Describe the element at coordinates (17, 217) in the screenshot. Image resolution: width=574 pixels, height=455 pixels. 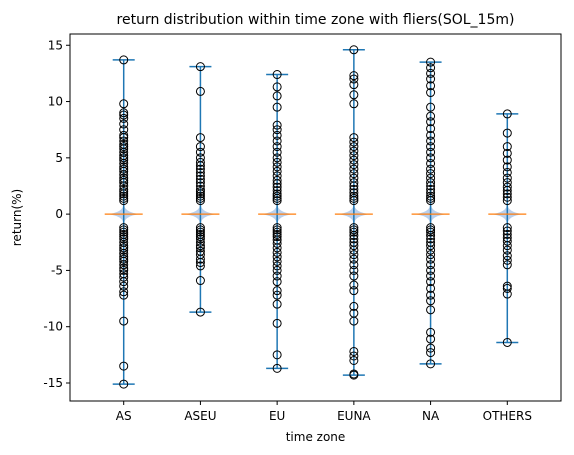
I see `y-axis-label: return(%)` at that location.